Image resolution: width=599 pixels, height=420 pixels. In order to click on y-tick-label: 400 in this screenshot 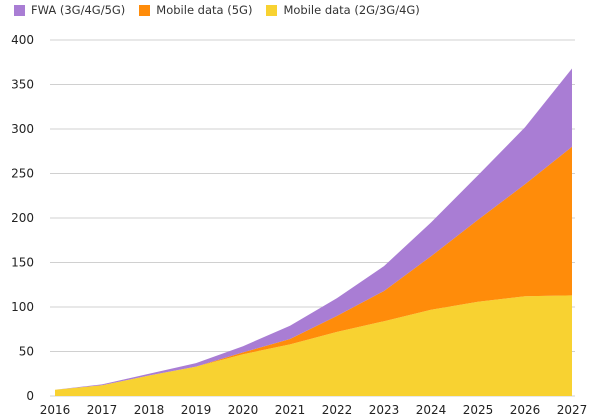, I will do `click(22, 40)`.